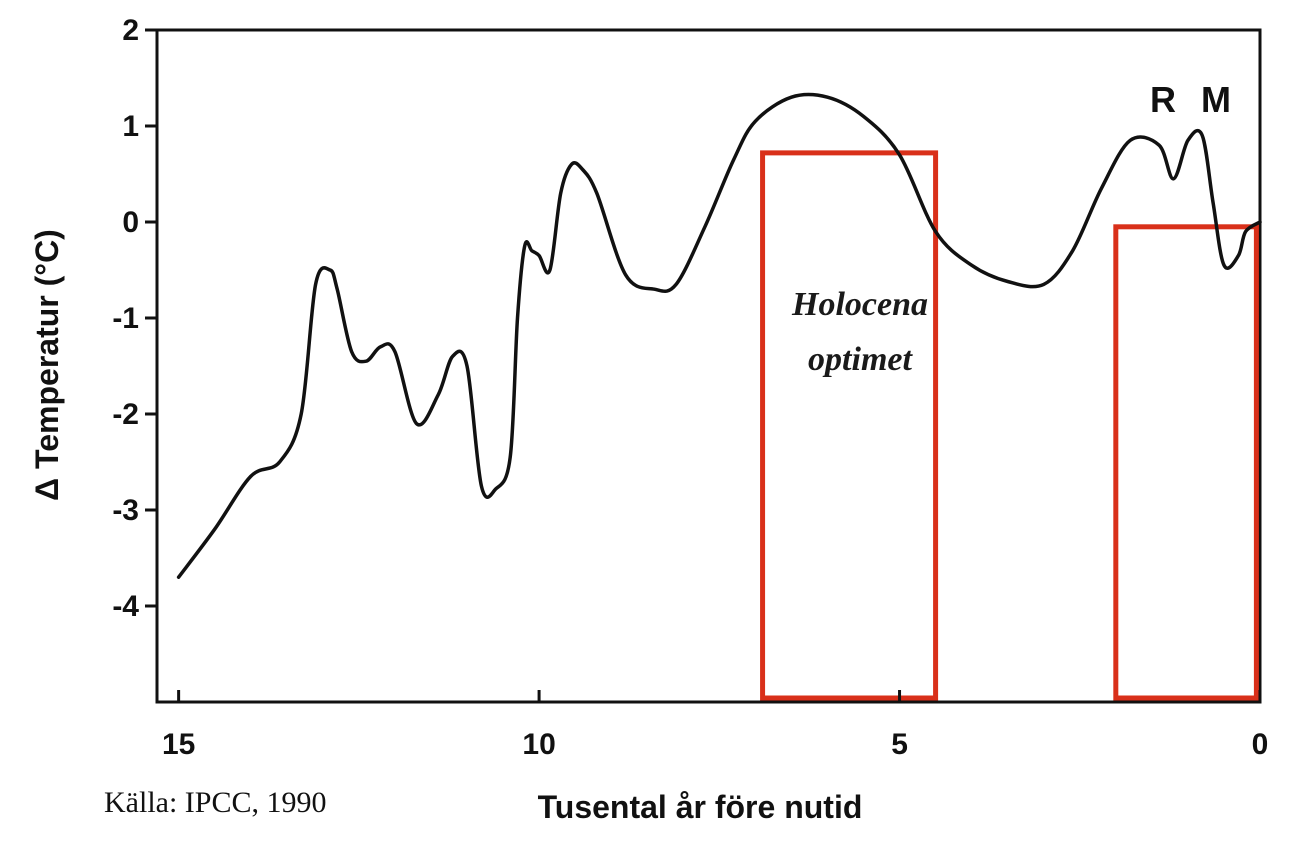  What do you see at coordinates (715, 725) in the screenshot?
I see `x-axis-ticks: 15 10 5 0` at bounding box center [715, 725].